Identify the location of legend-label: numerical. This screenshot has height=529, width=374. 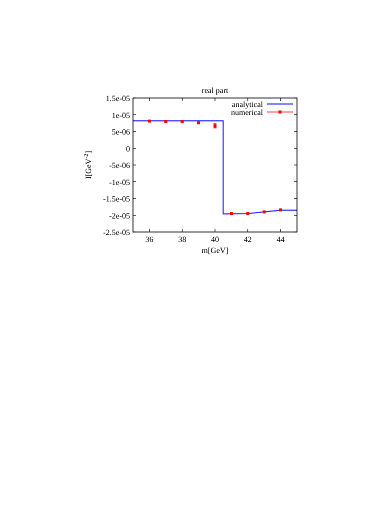
(247, 112).